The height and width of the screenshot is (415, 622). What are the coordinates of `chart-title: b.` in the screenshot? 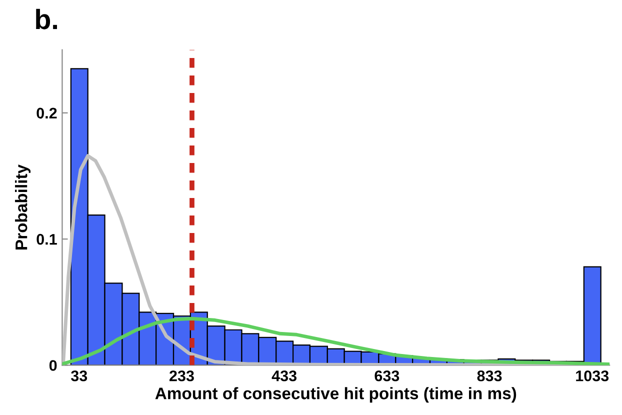 It's located at (46, 19).